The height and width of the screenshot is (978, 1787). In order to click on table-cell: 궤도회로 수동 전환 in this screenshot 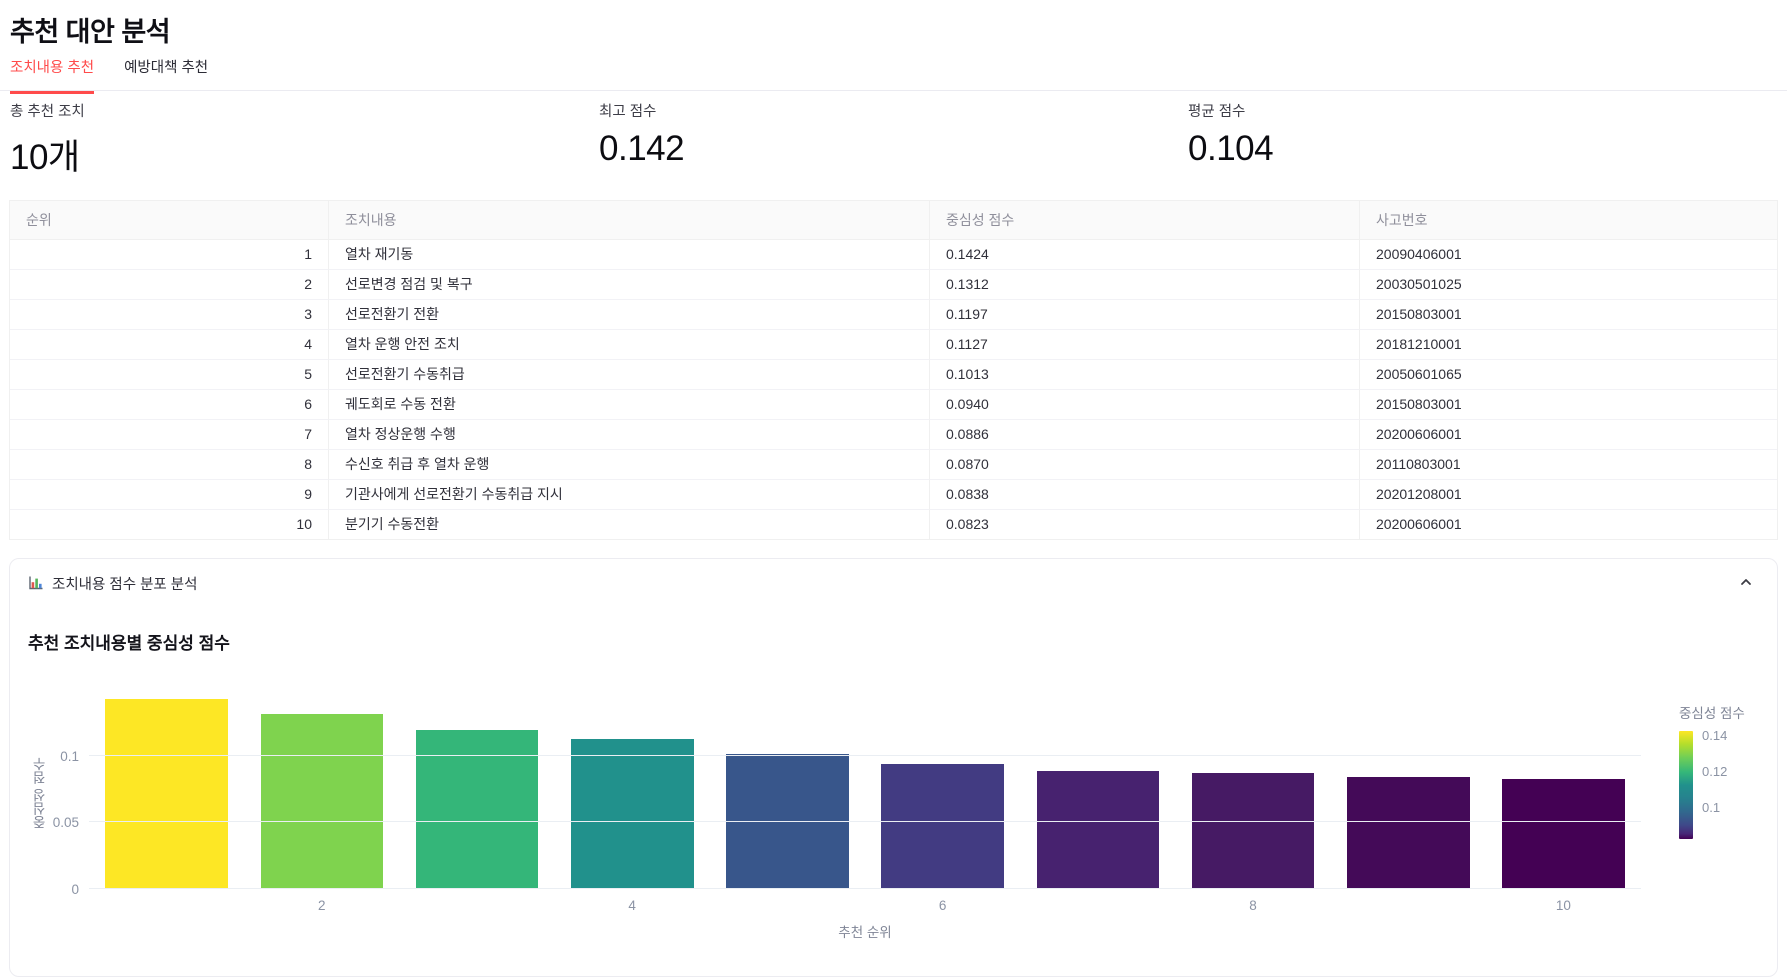, I will do `click(628, 405)`.